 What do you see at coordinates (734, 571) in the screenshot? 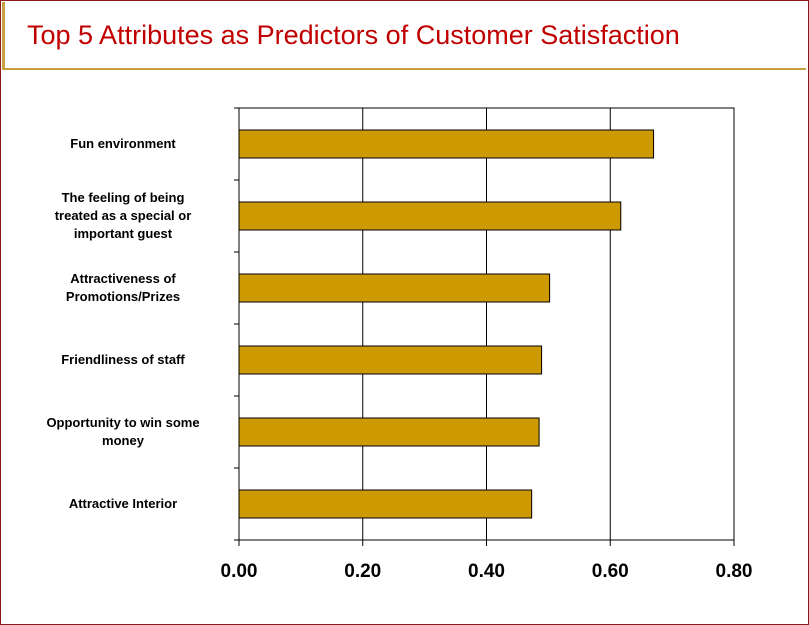
I see `x-tick-label: 0.80` at bounding box center [734, 571].